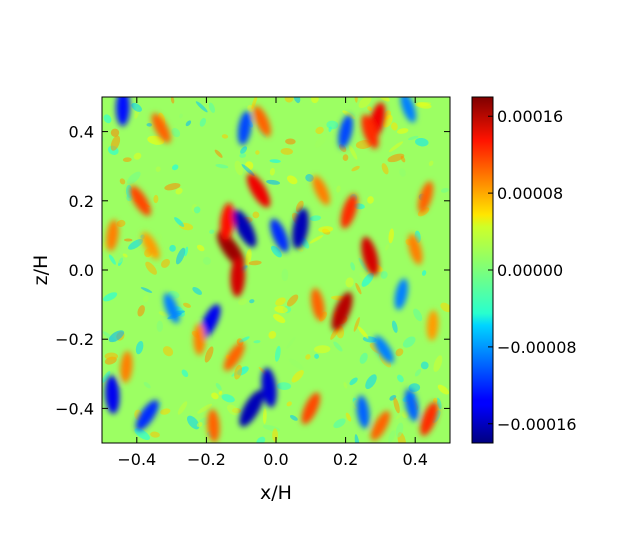  What do you see at coordinates (74, 408) in the screenshot?
I see `y-tick-label: −0.4` at bounding box center [74, 408].